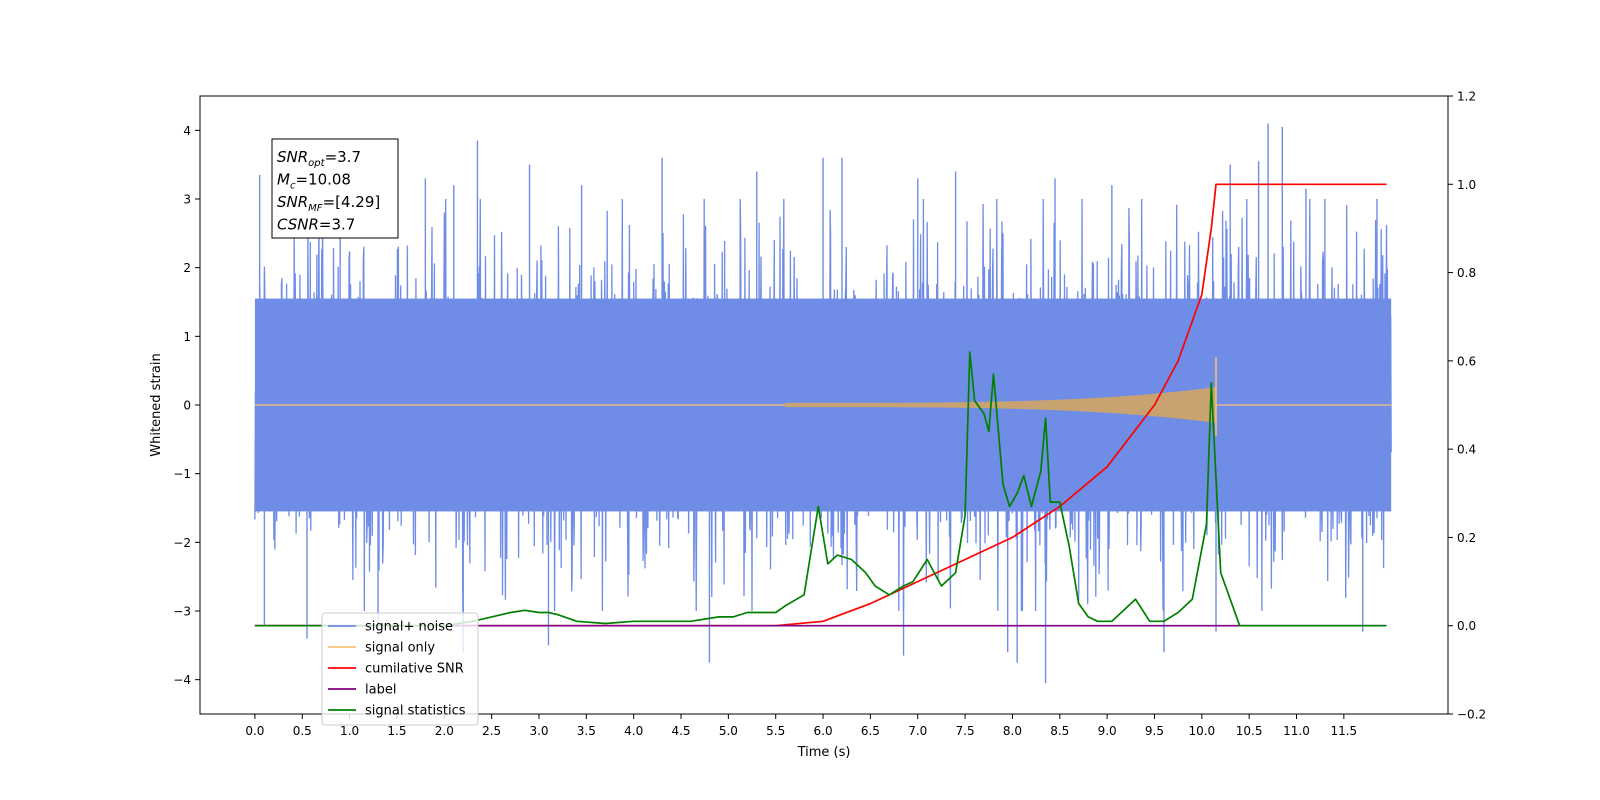 This screenshot has height=800, width=1600. I want to click on annotation-line: SNRopt=3.7, so click(319, 158).